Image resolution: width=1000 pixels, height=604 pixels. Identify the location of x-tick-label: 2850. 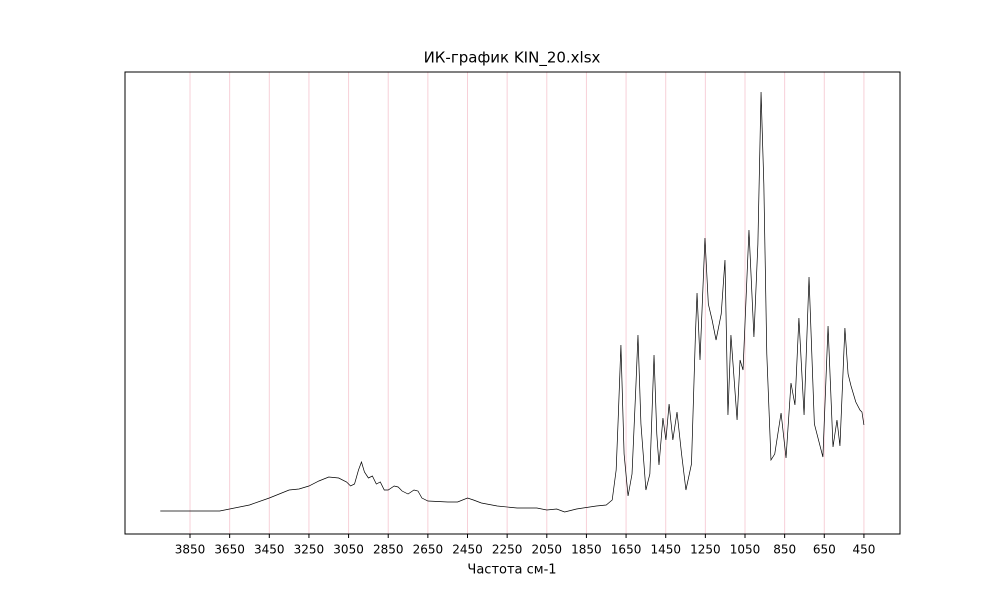
(388, 550).